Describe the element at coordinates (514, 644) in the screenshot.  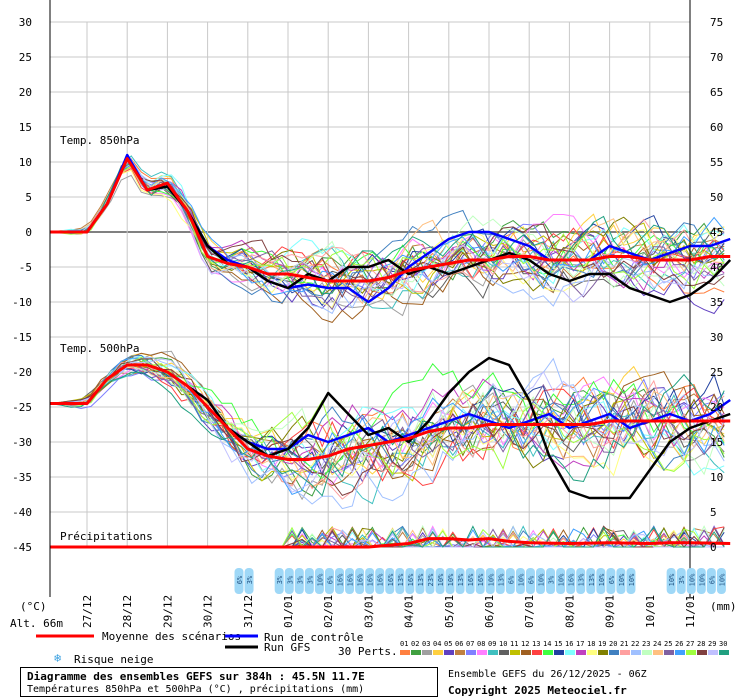
I see `legend-pert-number: 11` at that location.